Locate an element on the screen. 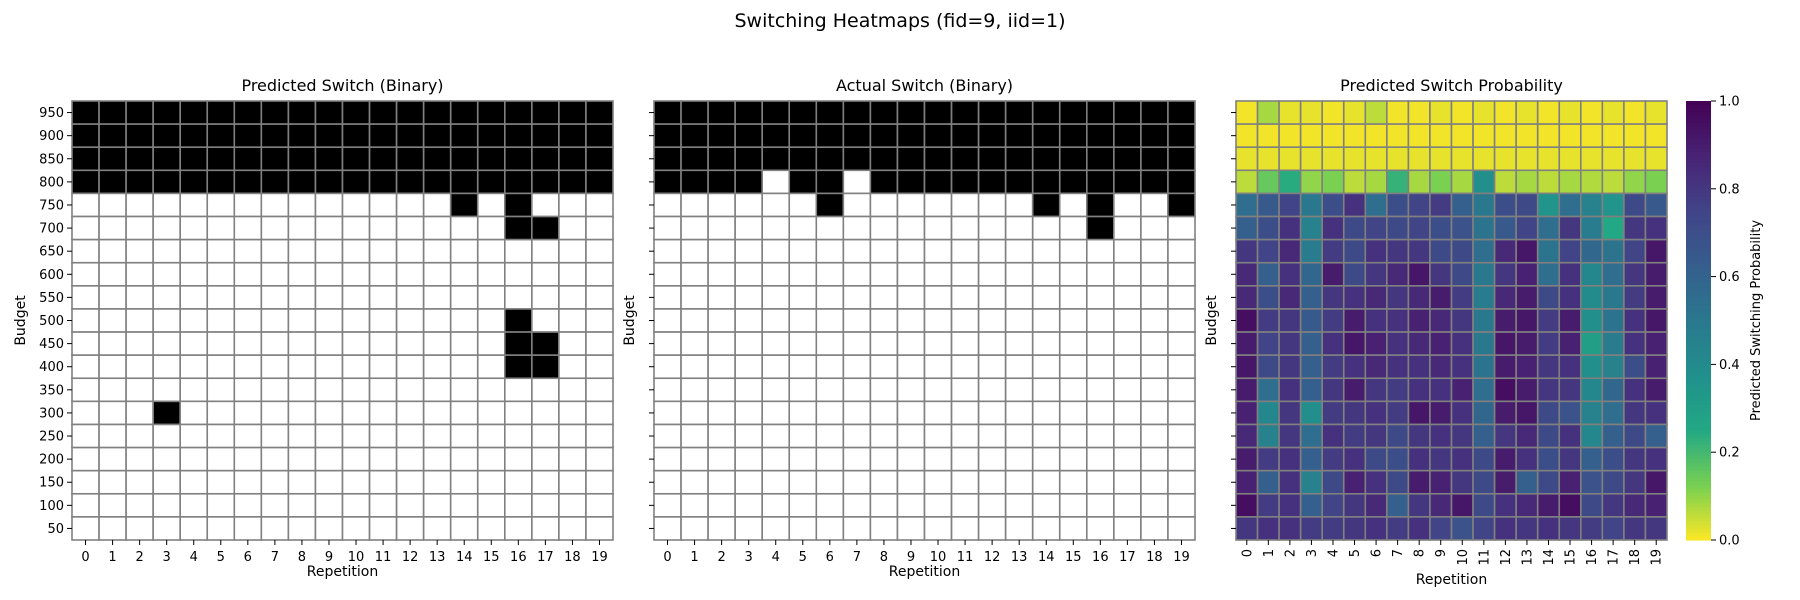  y-axis-label: Budget is located at coordinates (1212, 320).